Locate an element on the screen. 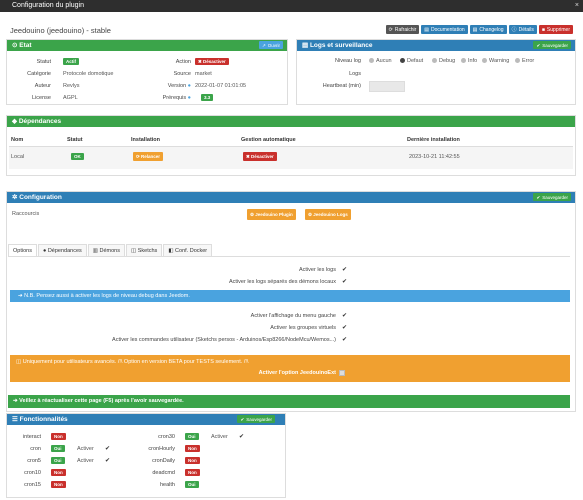 The width and height of the screenshot is (583, 500). documentation-button: ▤ Documentation is located at coordinates (444, 29).